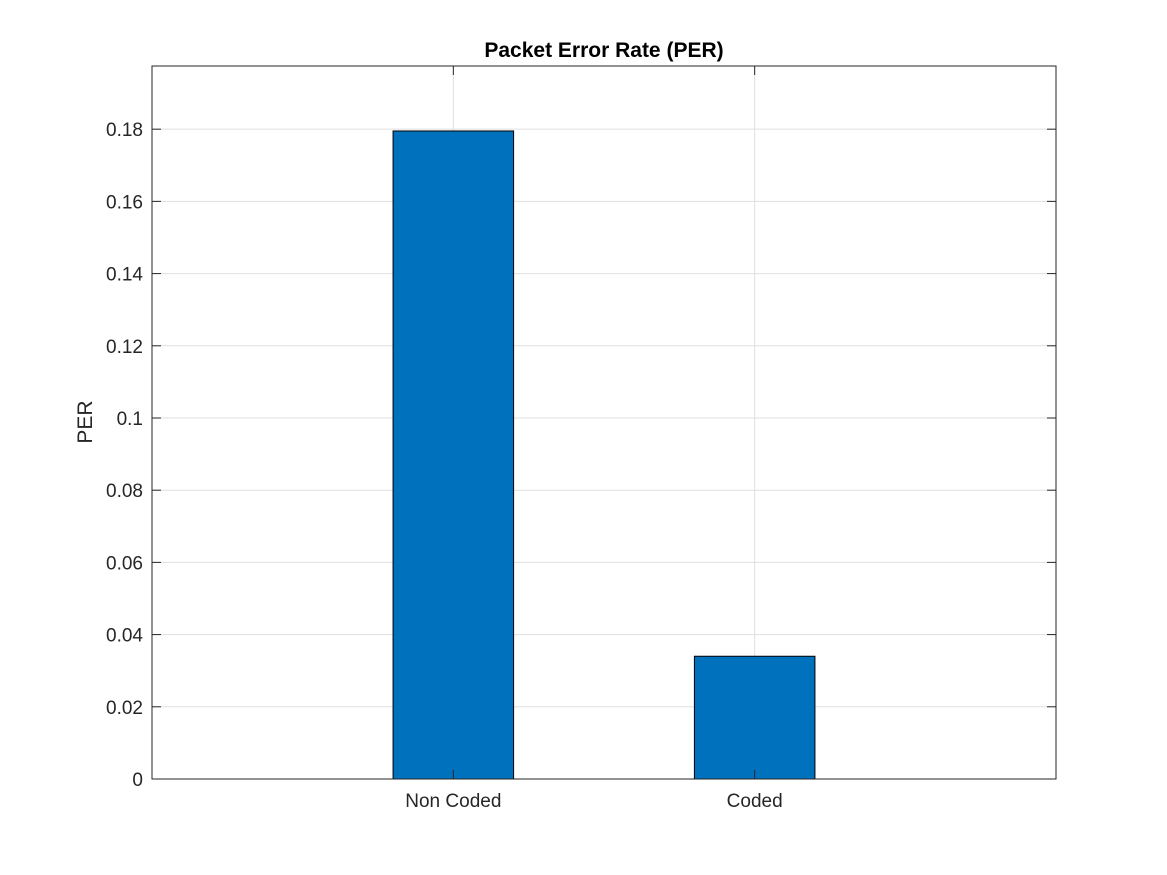  What do you see at coordinates (124, 275) in the screenshot?
I see `y-tick-label: 0.14` at bounding box center [124, 275].